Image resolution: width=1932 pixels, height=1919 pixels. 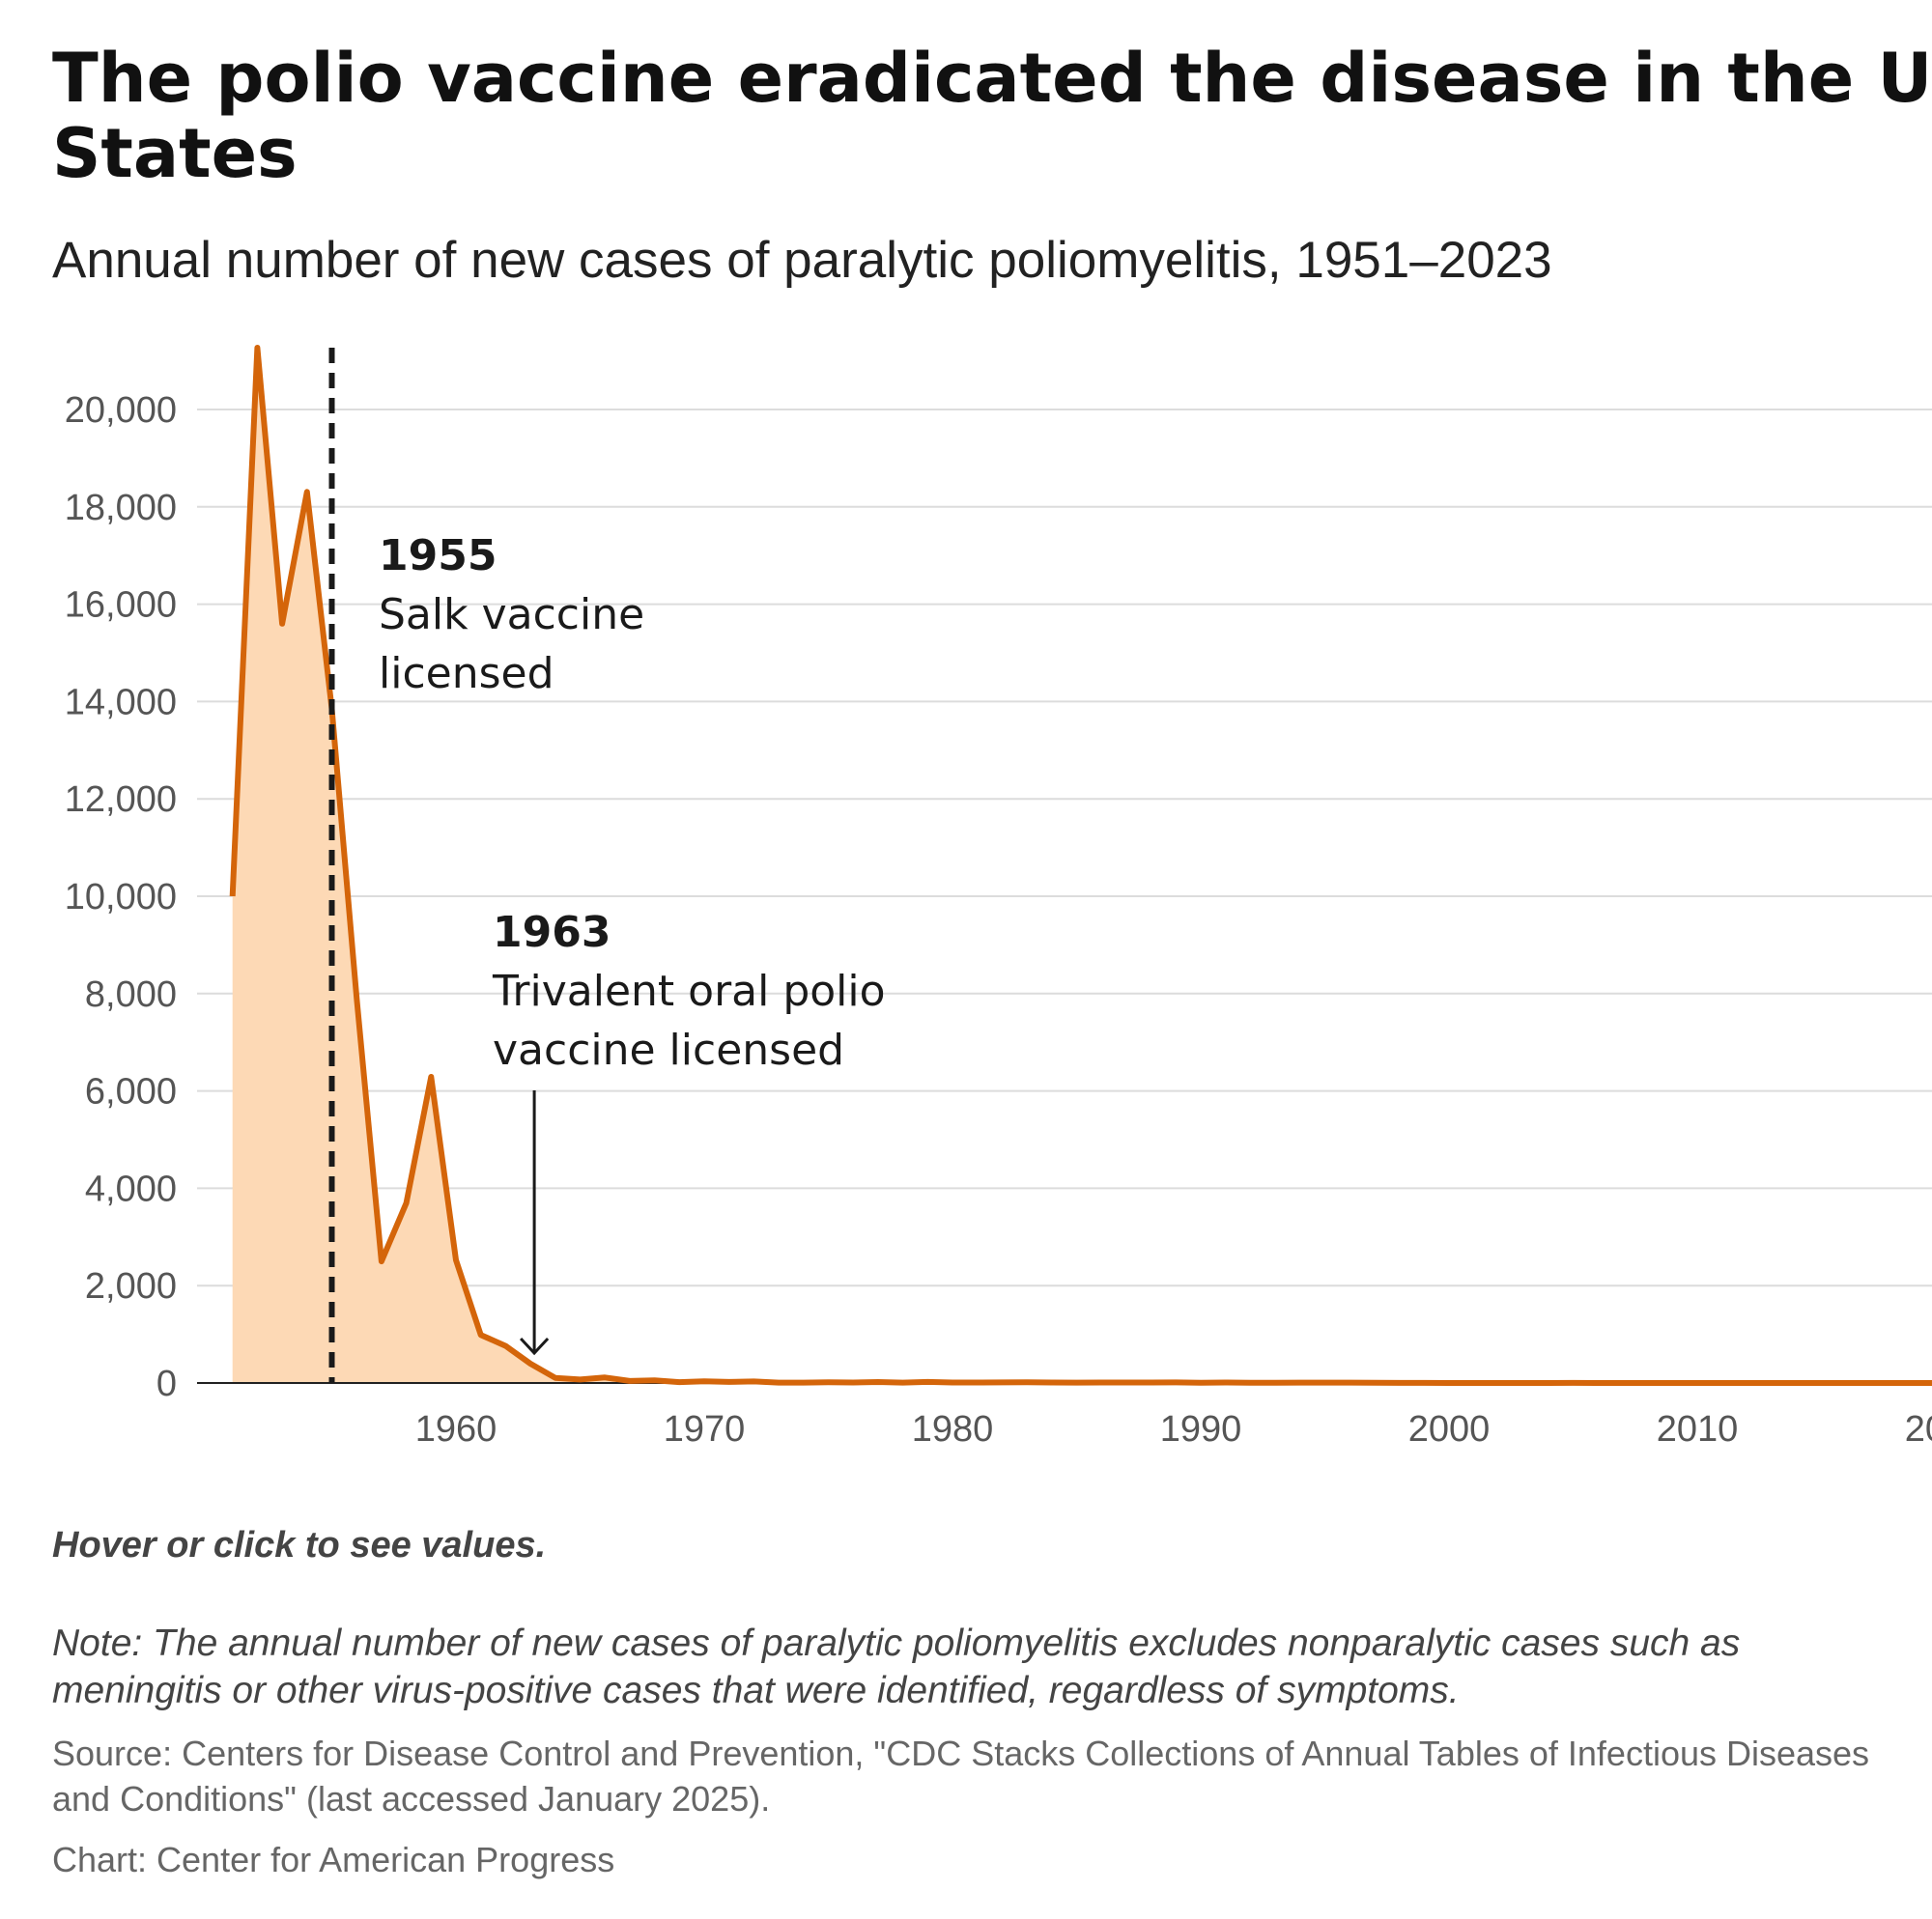 I want to click on y-tick-label: 4,000, so click(x=131, y=1189).